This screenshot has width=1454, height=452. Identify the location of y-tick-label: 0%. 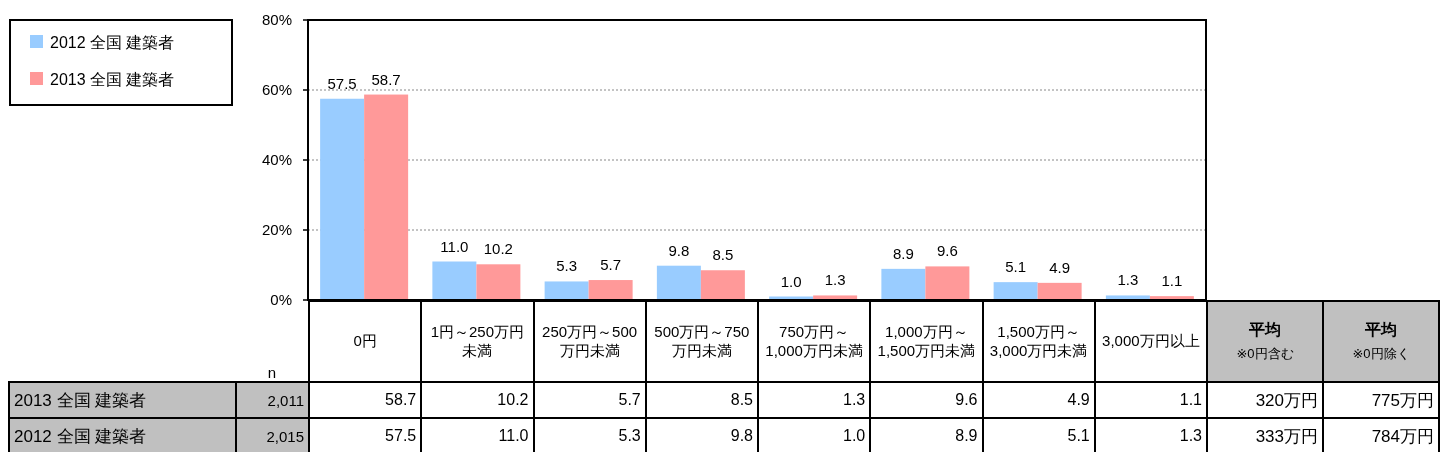
(281, 299).